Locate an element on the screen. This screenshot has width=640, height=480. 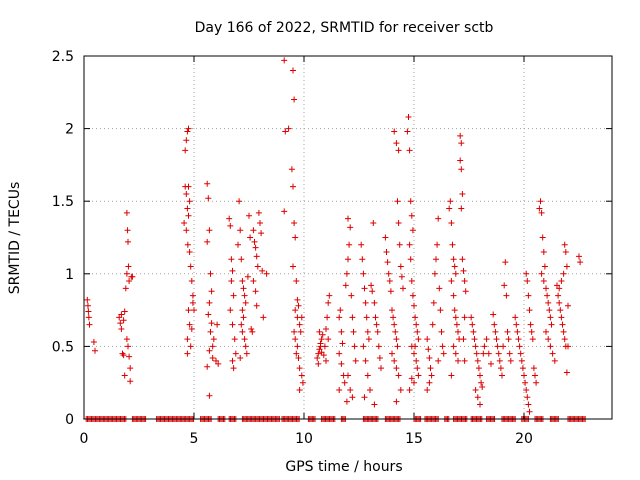
y-tick-label: 2.5 is located at coordinates (63, 57).